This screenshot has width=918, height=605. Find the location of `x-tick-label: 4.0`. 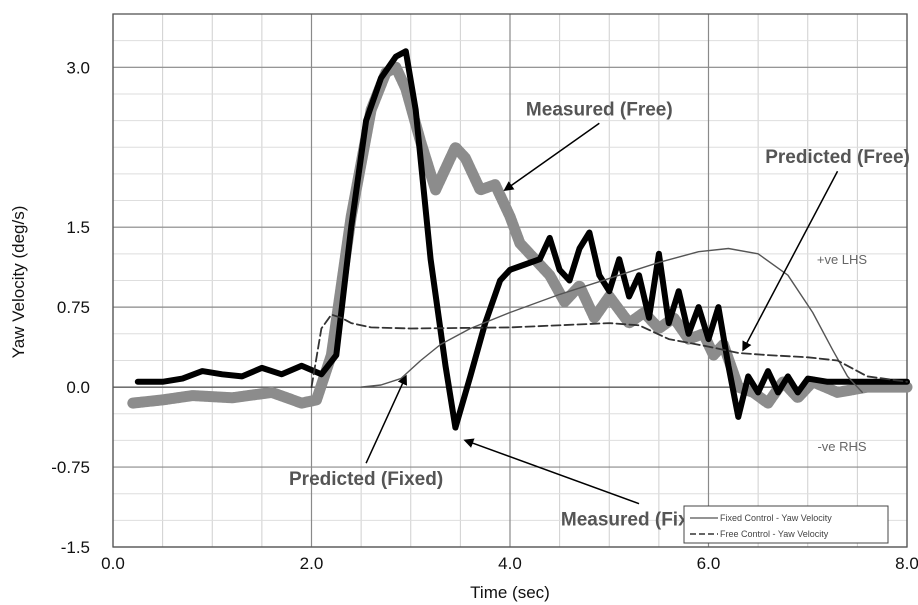

x-tick-label: 4.0 is located at coordinates (510, 563).